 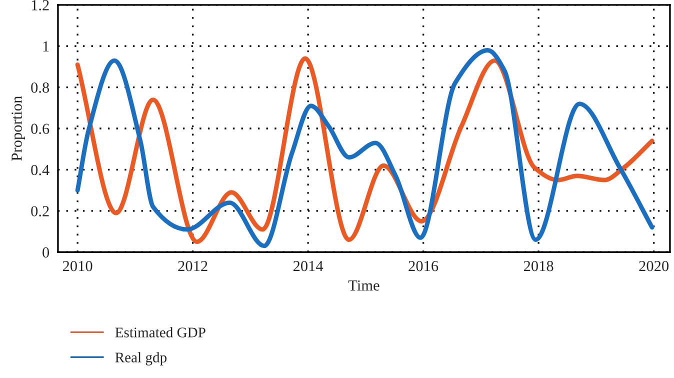 What do you see at coordinates (40, 129) in the screenshot?
I see `y-tick-label: 0.6` at bounding box center [40, 129].